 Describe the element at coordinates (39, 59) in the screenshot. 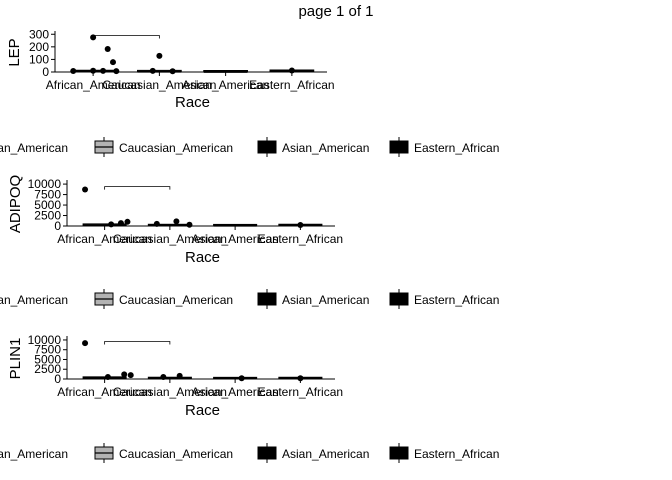

I see `y-tick-label: 100` at that location.